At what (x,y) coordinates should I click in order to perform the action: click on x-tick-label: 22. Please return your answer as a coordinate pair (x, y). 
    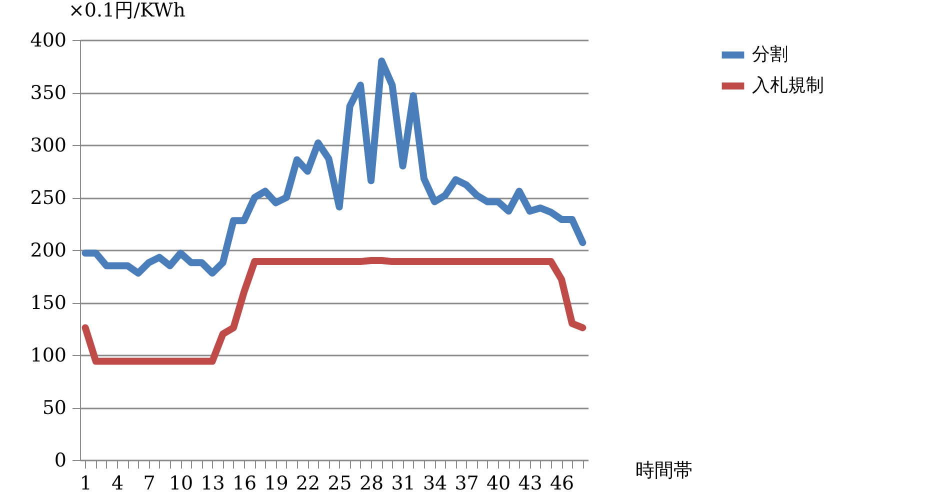
    Looking at the image, I should click on (308, 483).